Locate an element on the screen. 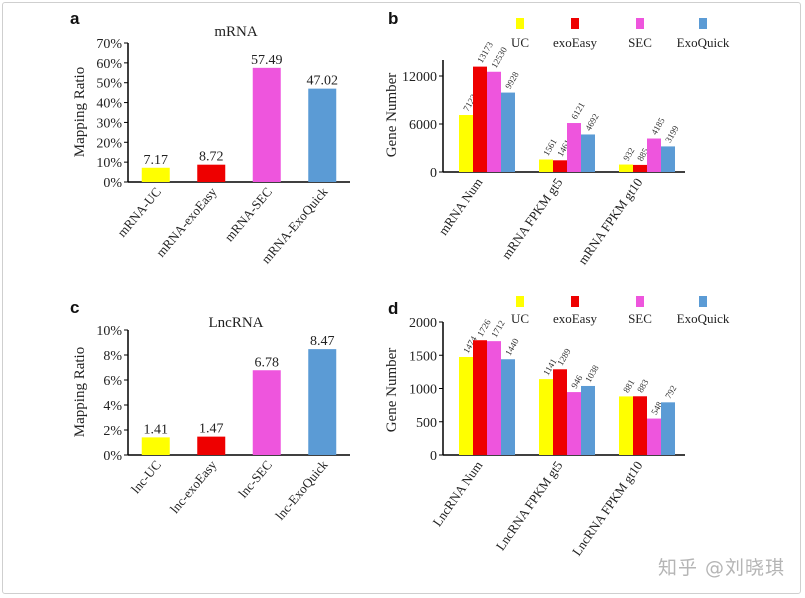 This screenshot has height=598, width=805. chart-title: LncRNA is located at coordinates (236, 323).